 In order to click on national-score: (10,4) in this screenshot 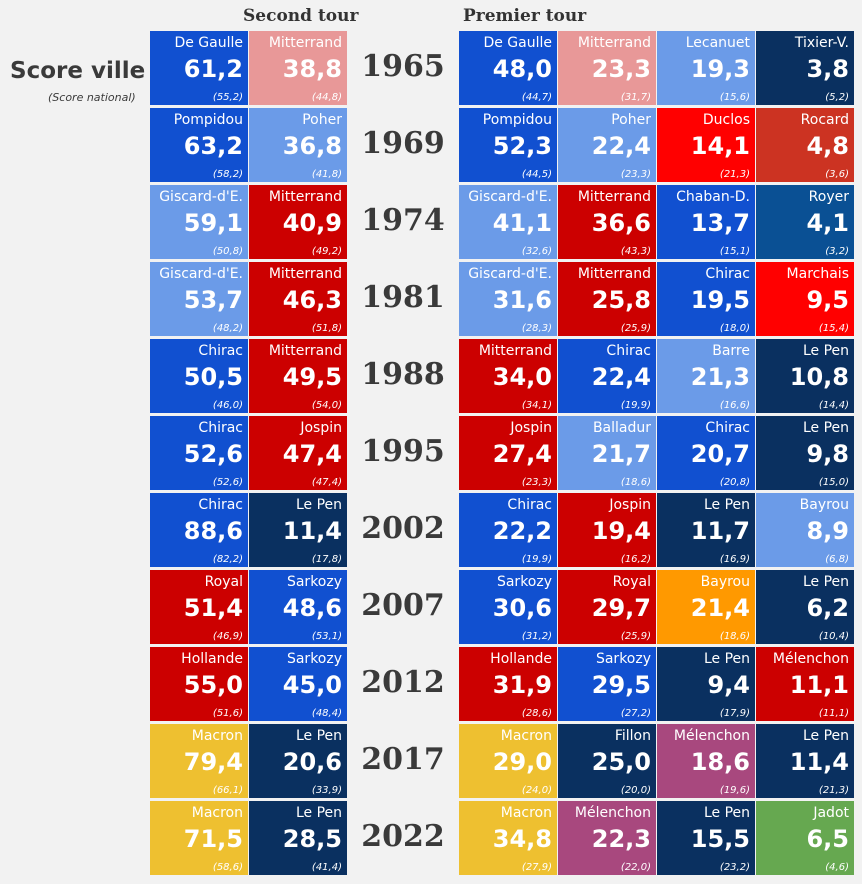, I will do `click(833, 636)`.